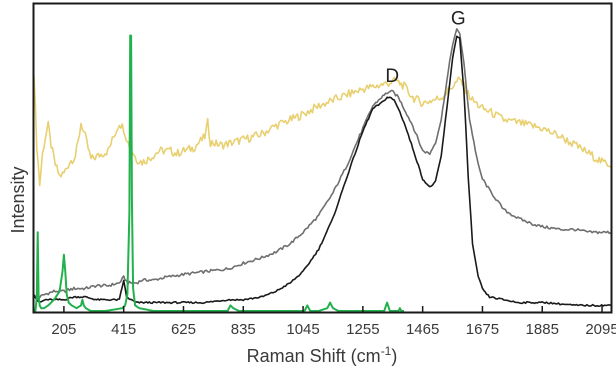 The width and height of the screenshot is (616, 370). What do you see at coordinates (302, 329) in the screenshot?
I see `x-tick-label: 1045` at bounding box center [302, 329].